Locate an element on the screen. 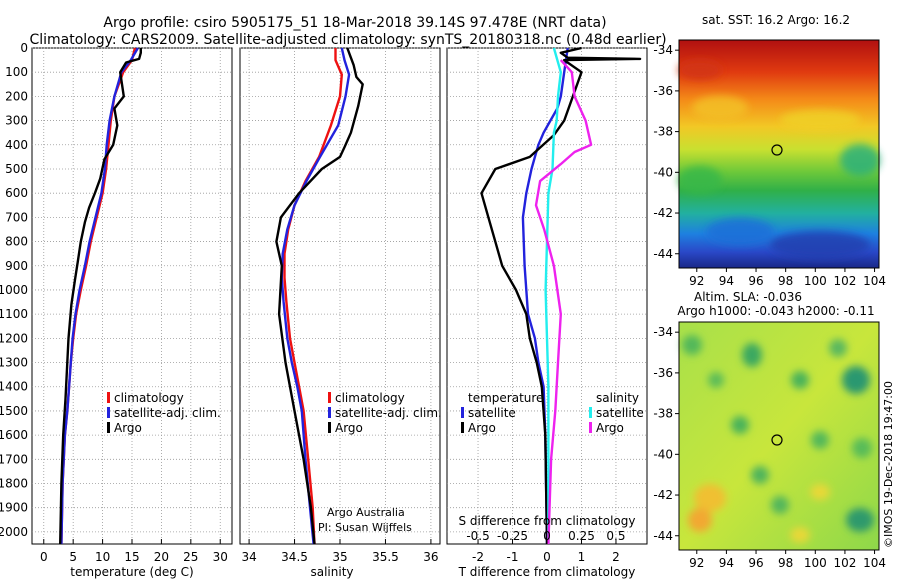  sla-map is located at coordinates (779, 436).